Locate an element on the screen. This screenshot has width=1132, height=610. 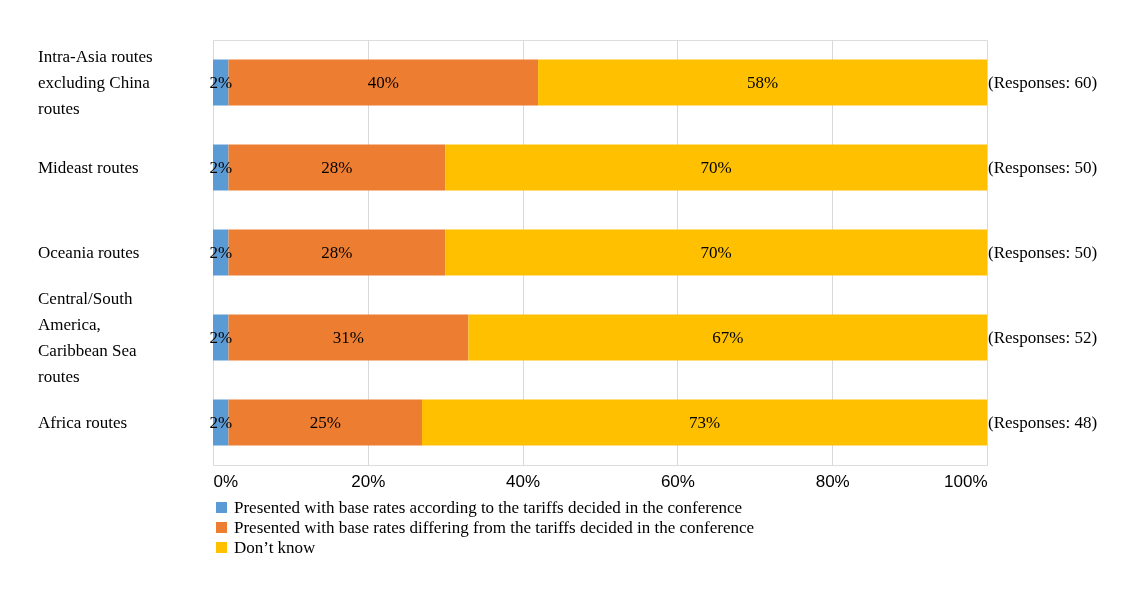
text: 73% is located at coordinates (704, 422).